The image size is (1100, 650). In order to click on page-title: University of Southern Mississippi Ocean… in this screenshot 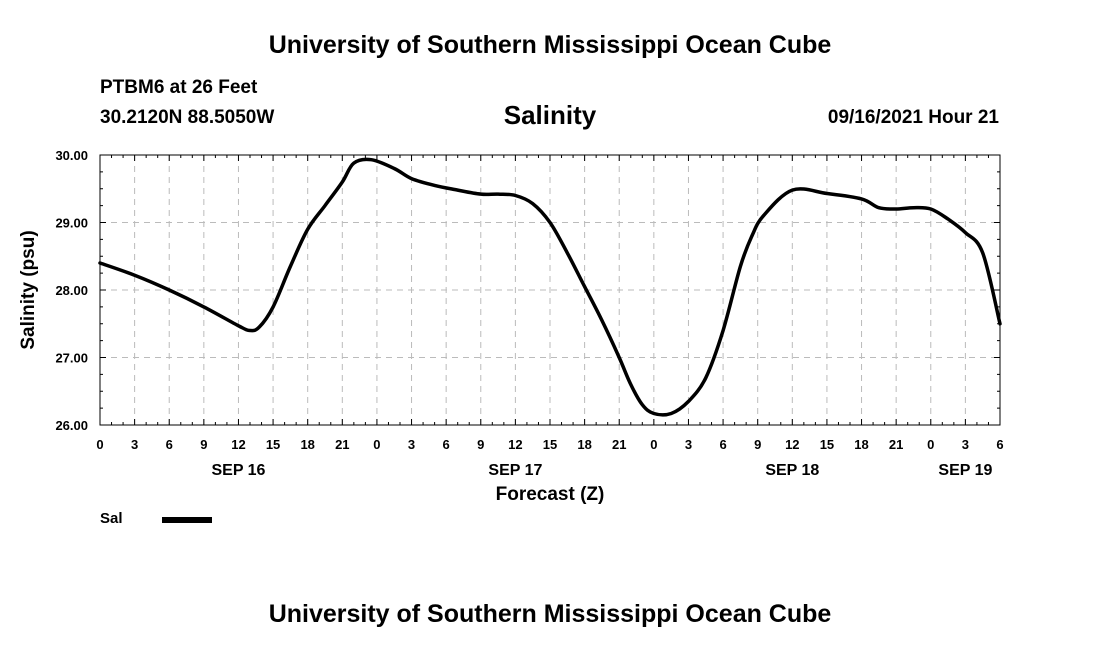, I will do `click(550, 45)`.